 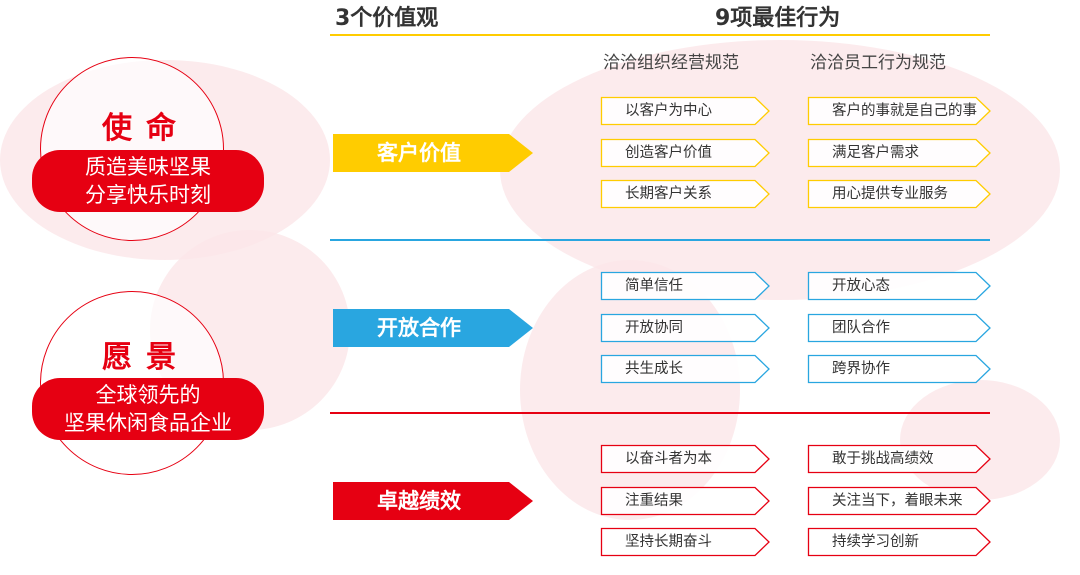 I want to click on behavior-label: 关注当下，着眼未来, so click(x=897, y=500).